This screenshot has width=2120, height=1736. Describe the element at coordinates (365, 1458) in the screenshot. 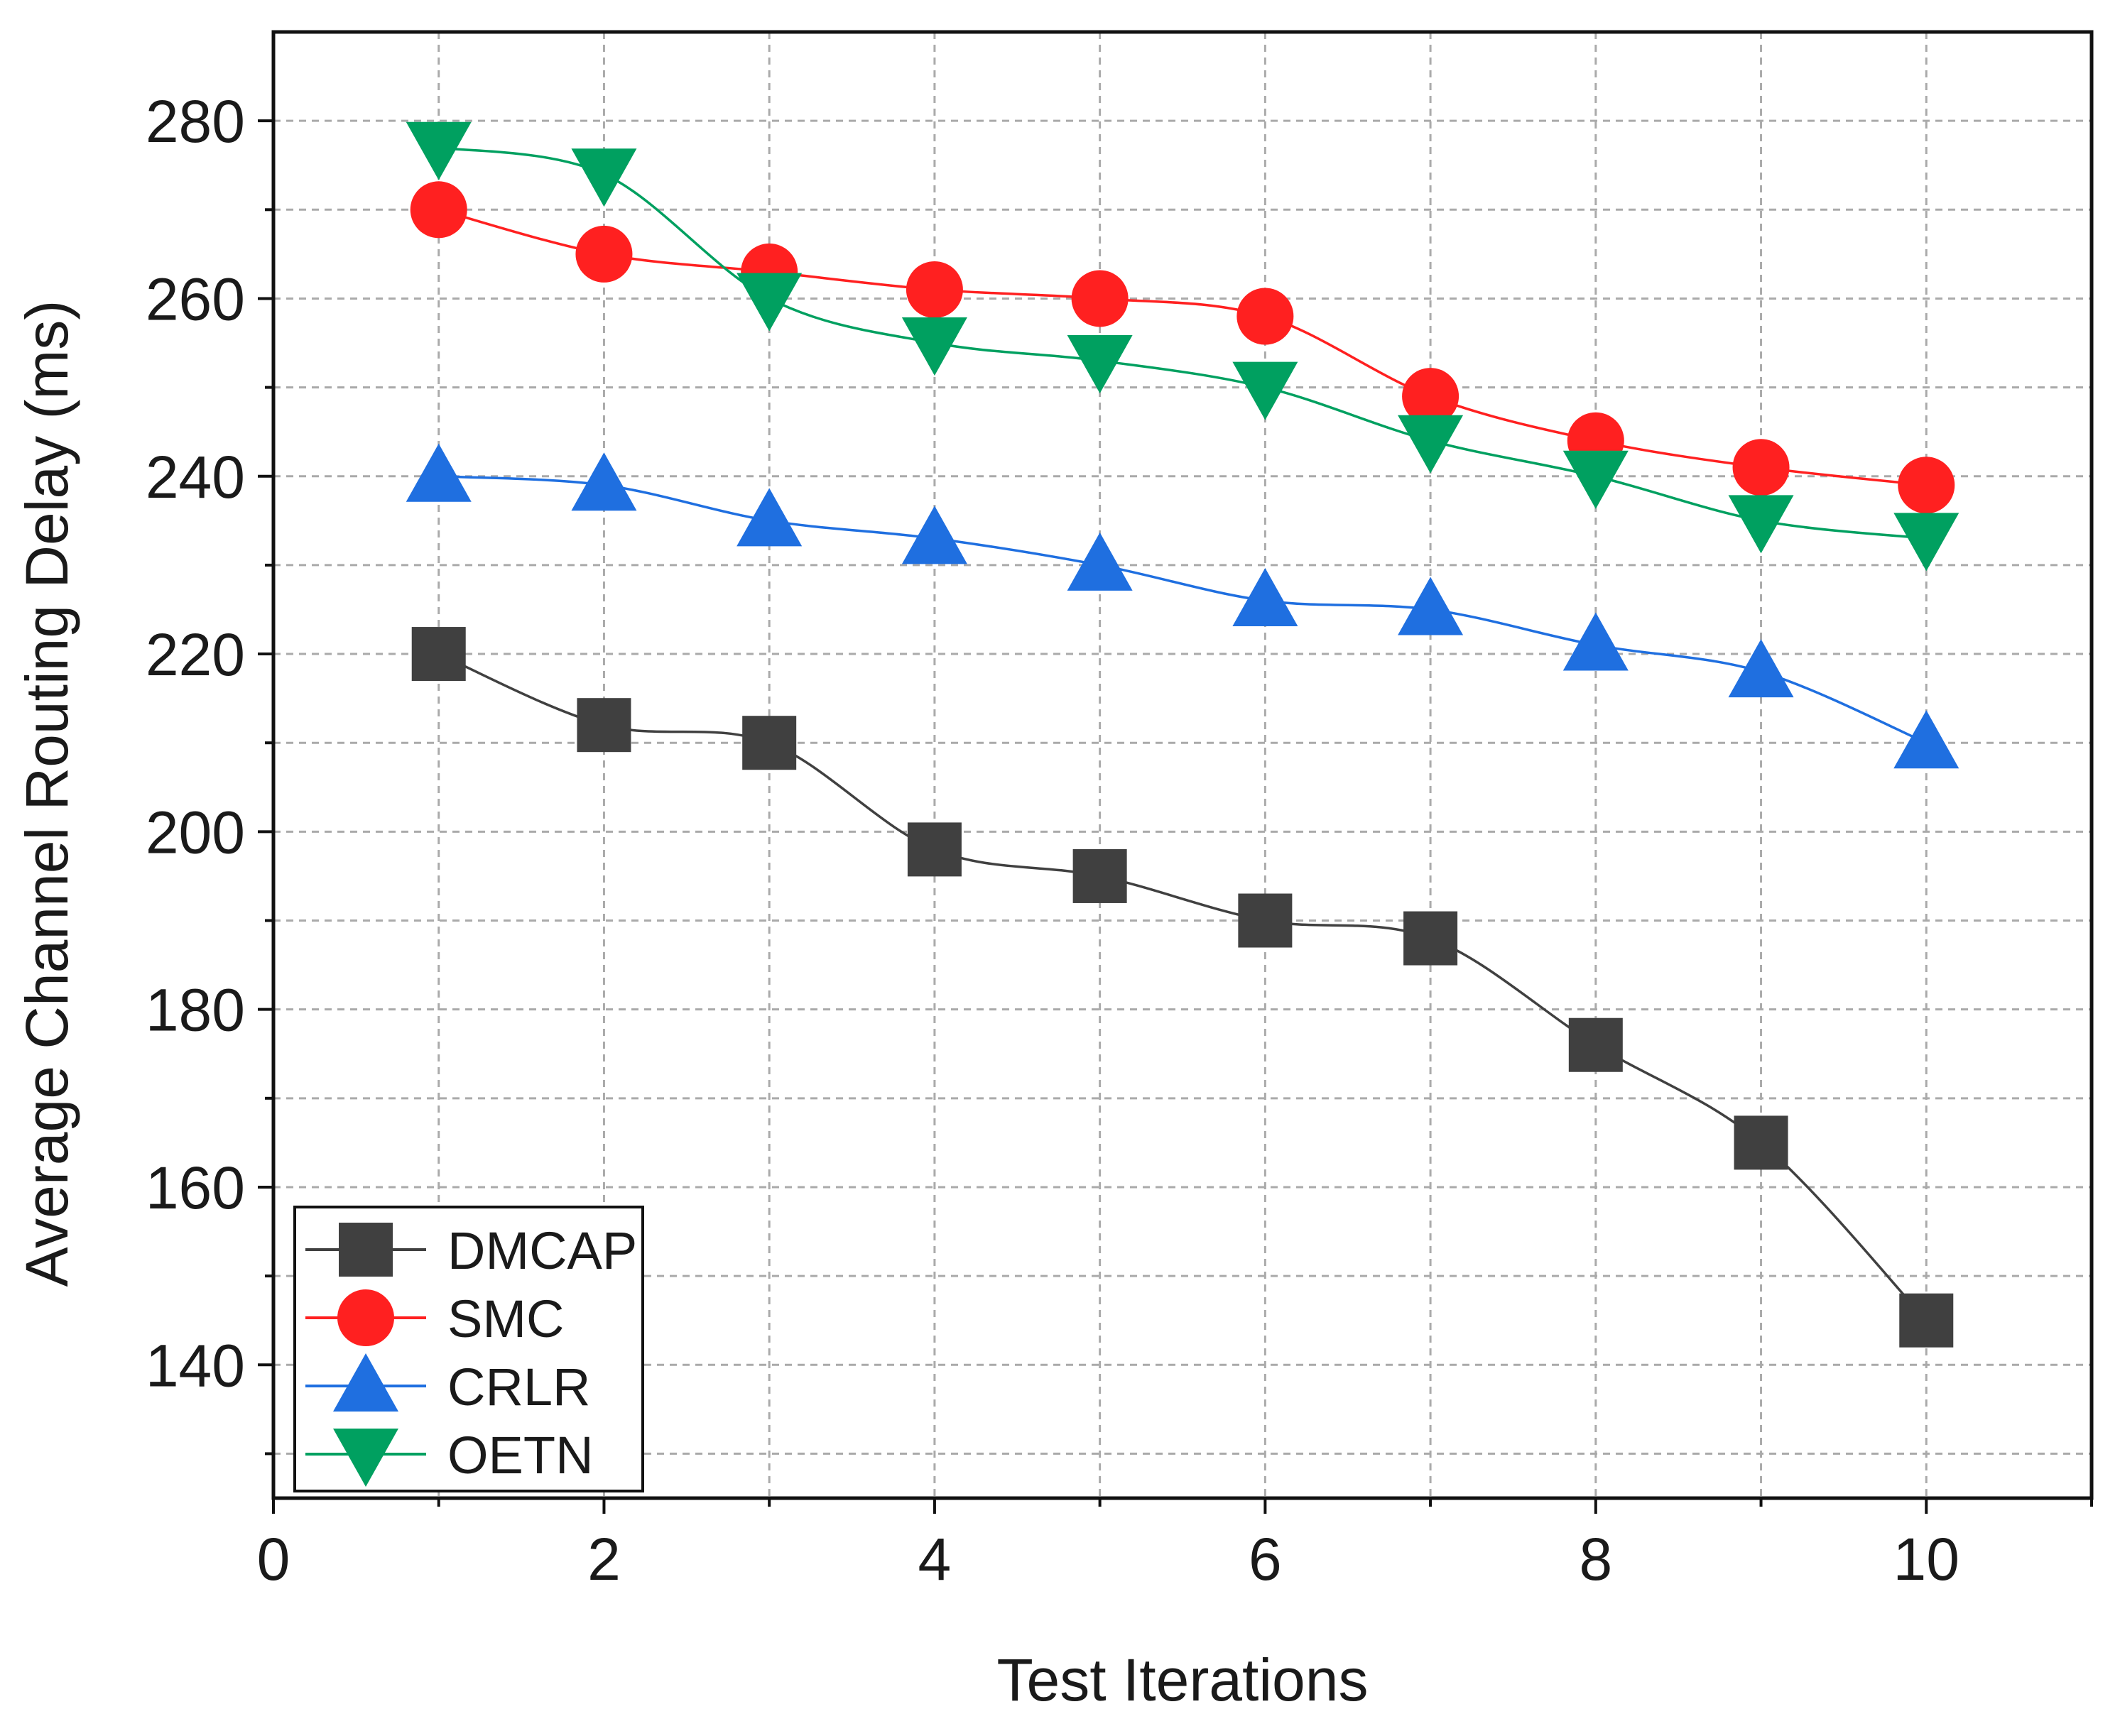

I see `legend-marker-oetn` at that location.